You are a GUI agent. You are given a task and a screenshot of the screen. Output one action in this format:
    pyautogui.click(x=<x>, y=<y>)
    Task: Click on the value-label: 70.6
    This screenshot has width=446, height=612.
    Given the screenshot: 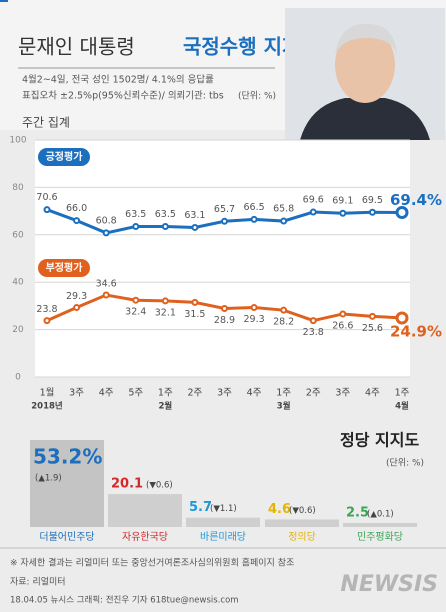 What is the action you would take?
    pyautogui.click(x=46, y=197)
    